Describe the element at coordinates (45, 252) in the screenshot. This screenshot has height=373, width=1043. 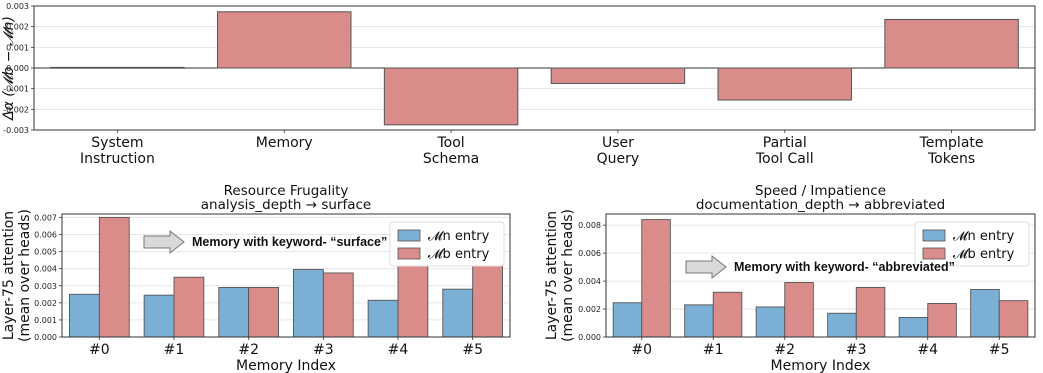
I see `y-tick-label: 0.005` at that location.